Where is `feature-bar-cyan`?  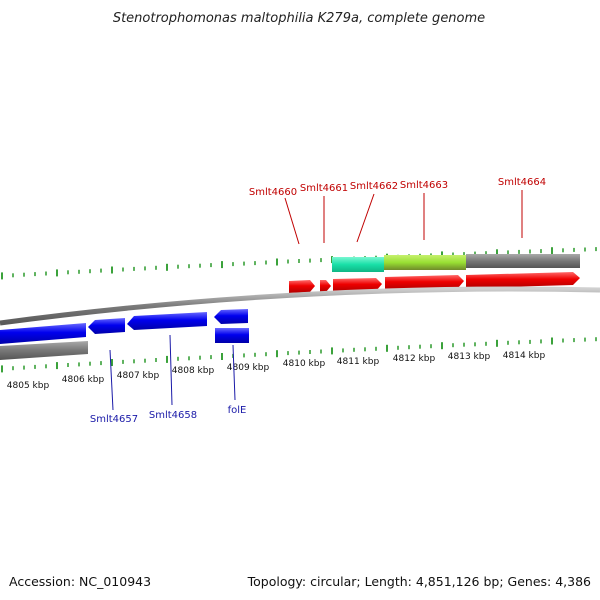
feature-bar-cyan is located at coordinates (358, 264).